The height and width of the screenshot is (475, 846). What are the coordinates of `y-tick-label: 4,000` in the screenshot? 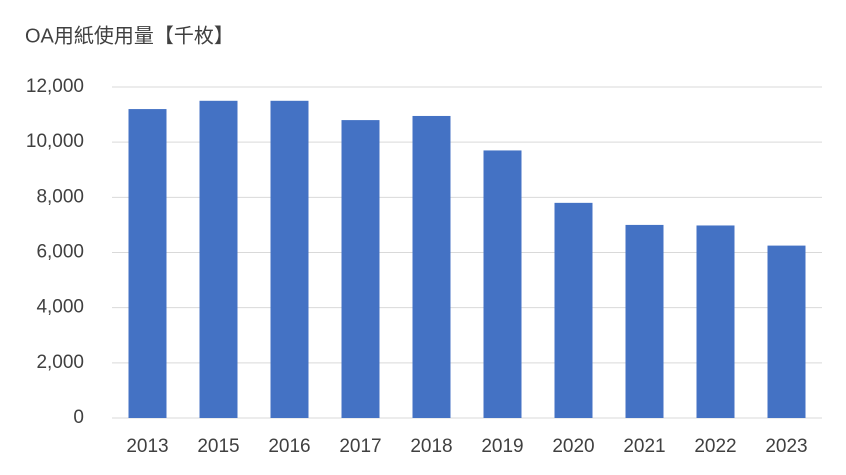 It's located at (60, 307).